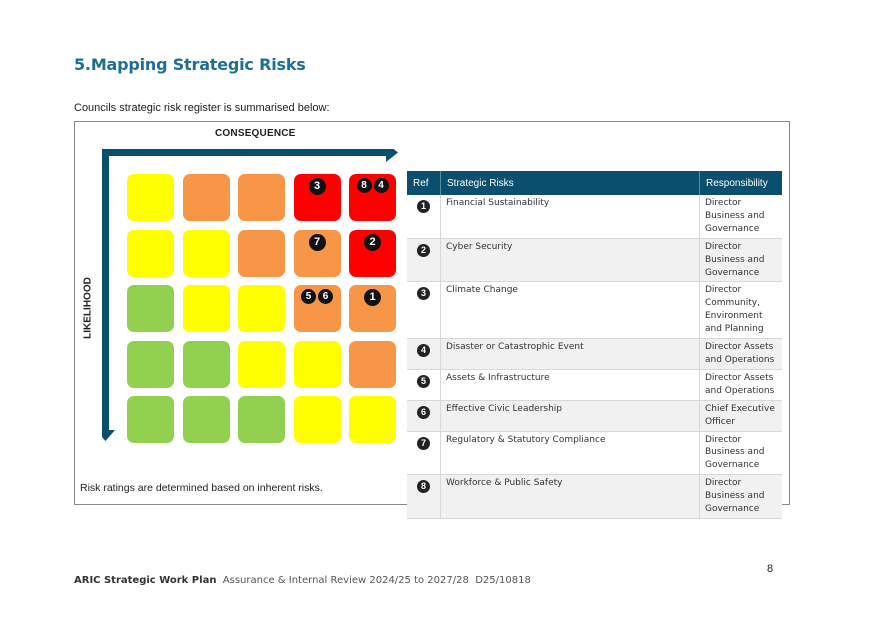 The height and width of the screenshot is (620, 876). I want to click on risk-name-cell: Cyber Security, so click(570, 260).